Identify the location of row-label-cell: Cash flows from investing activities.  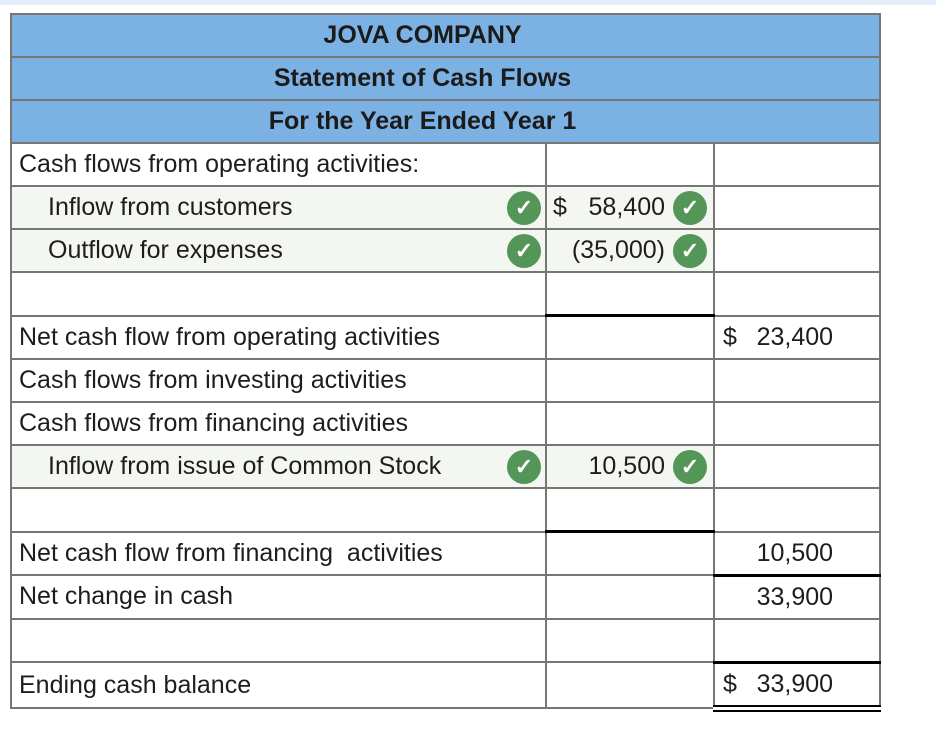
(278, 380).